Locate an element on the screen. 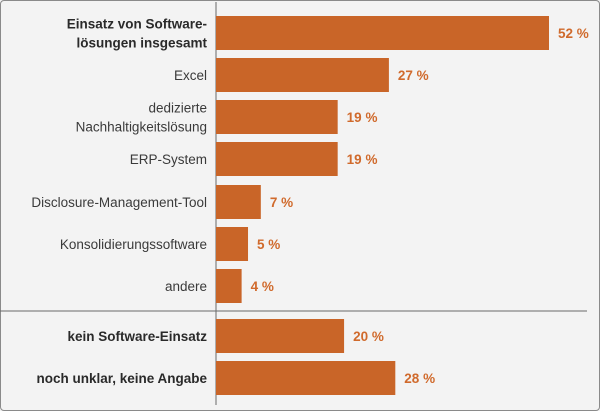  value-label: 28 % is located at coordinates (419, 378).